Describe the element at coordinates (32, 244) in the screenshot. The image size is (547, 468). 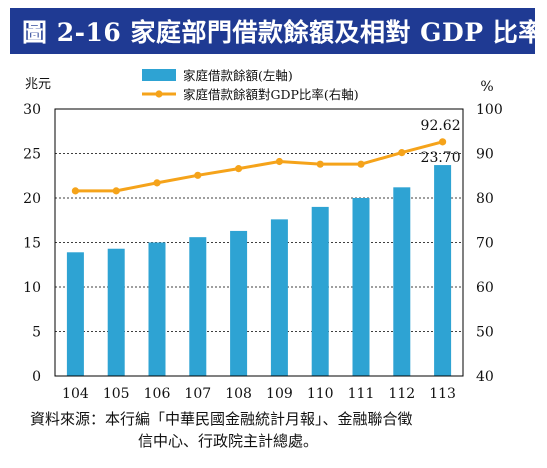
I see `y-left-tick-label: 15` at that location.